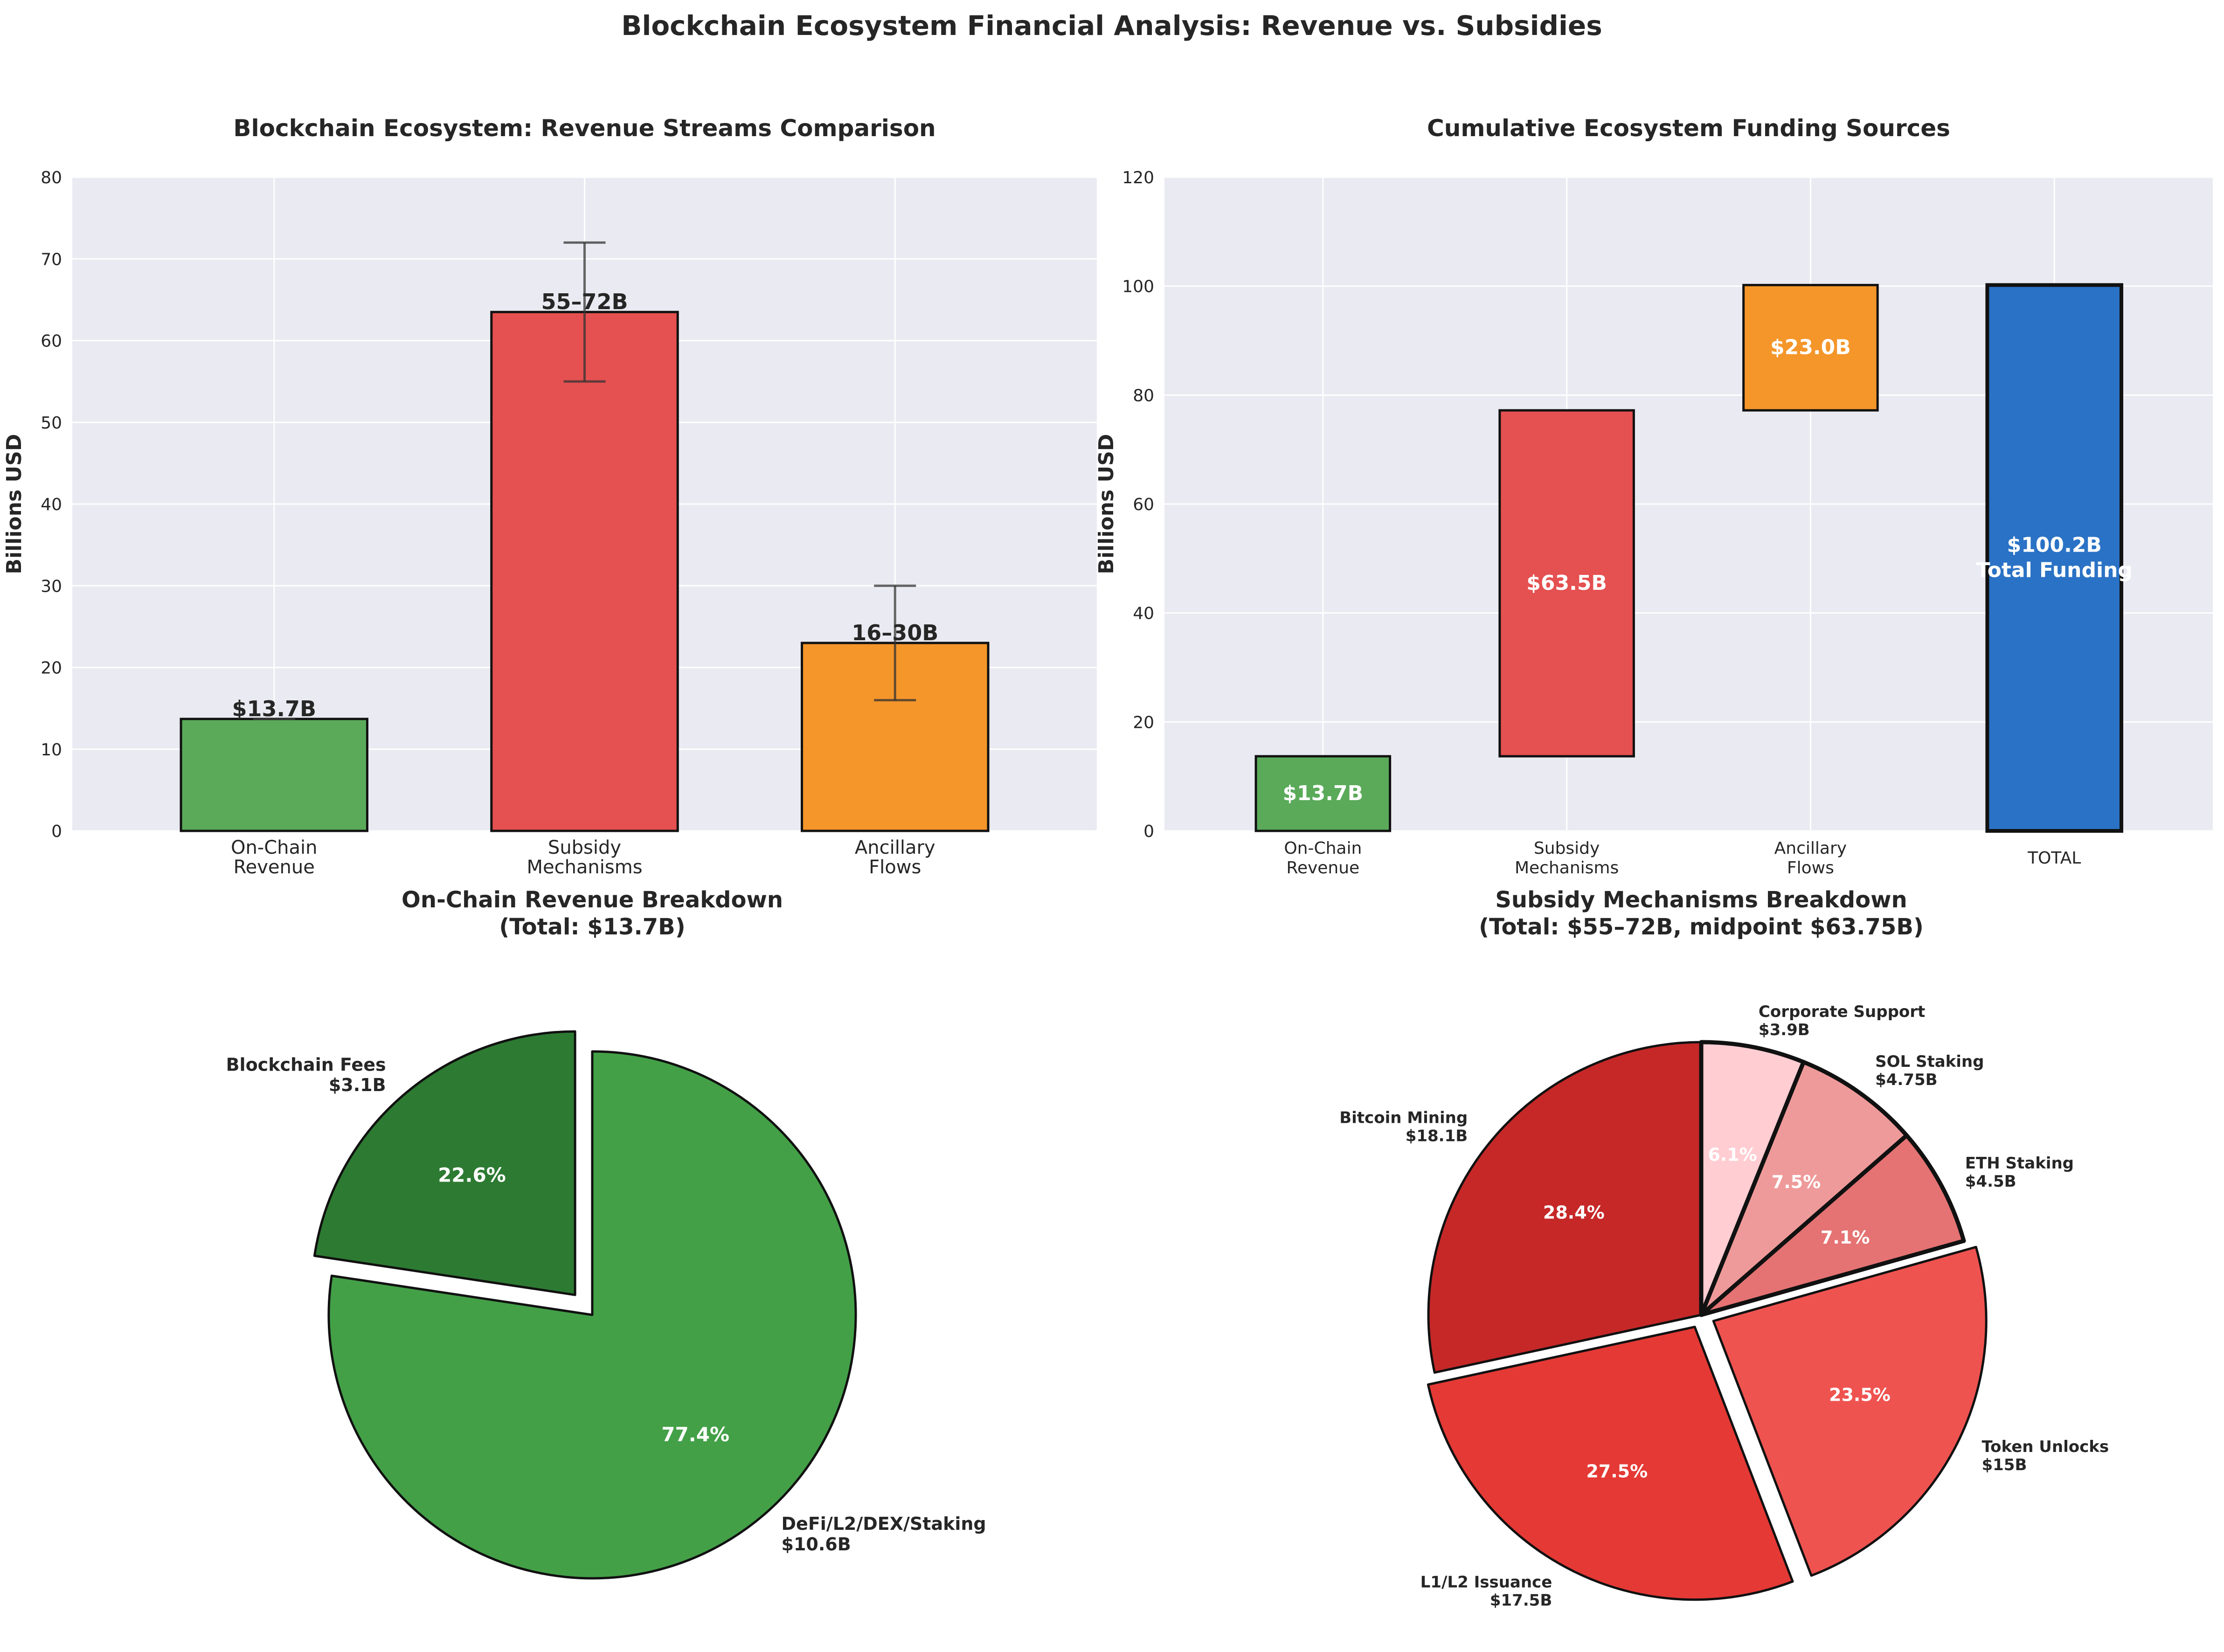  I want to click on slice-label: Corporate Support $3.9B, so click(1842, 1020).